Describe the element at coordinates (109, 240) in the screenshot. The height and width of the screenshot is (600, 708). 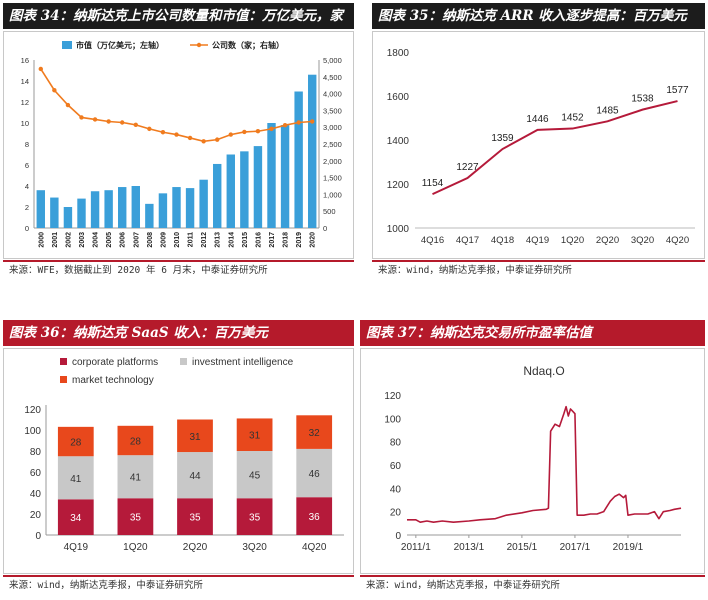
I see `x-tick-label: 2005` at that location.